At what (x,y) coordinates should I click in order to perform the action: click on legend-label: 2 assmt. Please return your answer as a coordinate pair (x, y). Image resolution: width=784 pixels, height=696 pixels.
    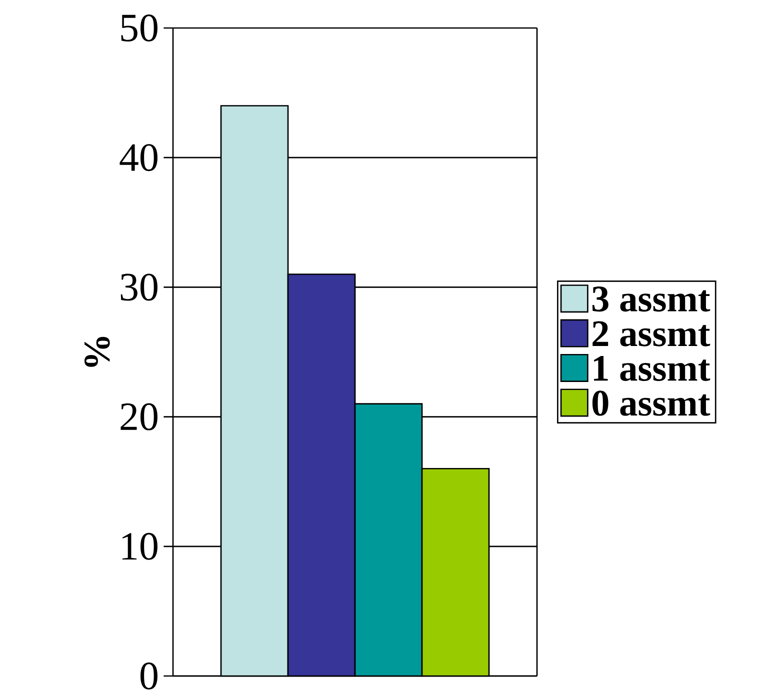
    Looking at the image, I should click on (651, 333).